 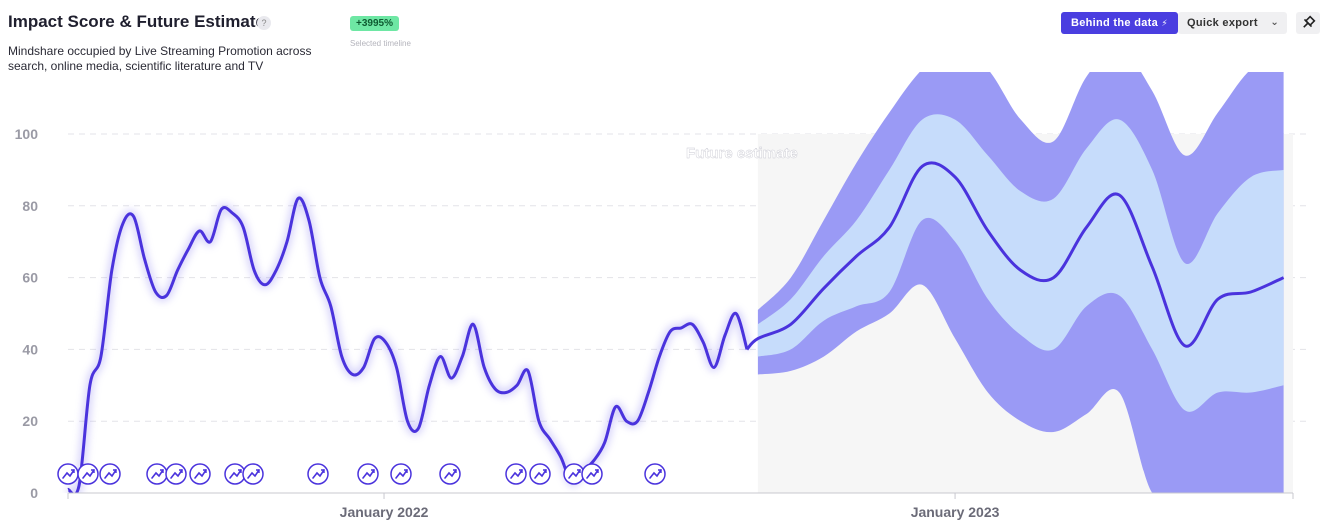 I want to click on y-tick-label: 60, so click(x=30, y=278).